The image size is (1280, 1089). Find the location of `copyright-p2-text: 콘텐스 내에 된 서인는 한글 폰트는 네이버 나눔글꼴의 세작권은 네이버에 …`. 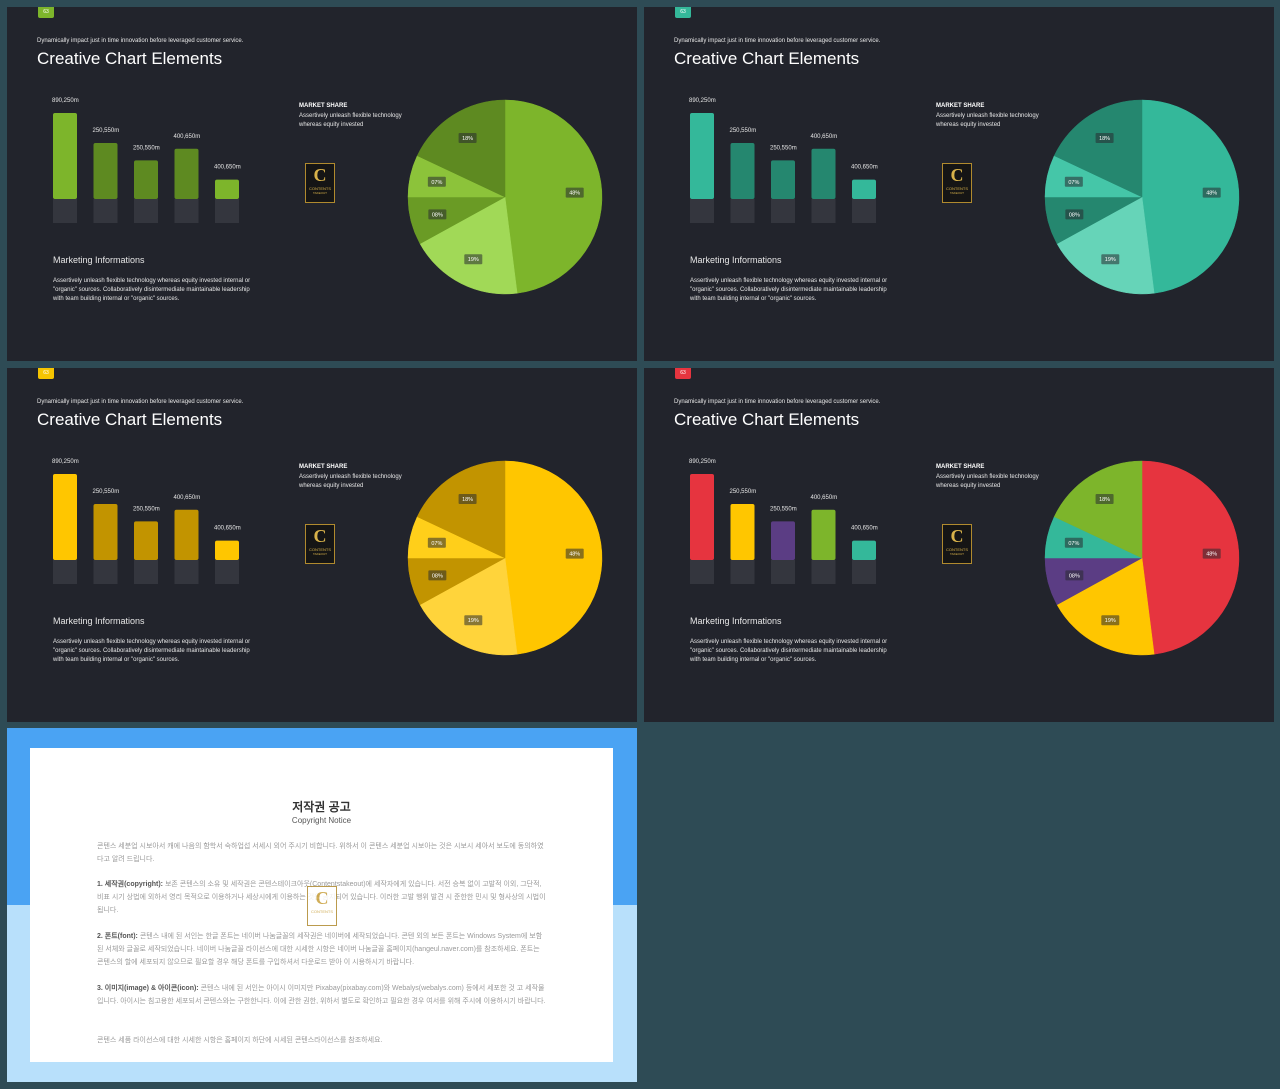

copyright-p2-text: 콘텐스 내에 된 서인는 한글 폰트는 네이버 나눔글꼴의 세작권은 네이버에 … is located at coordinates (320, 949).